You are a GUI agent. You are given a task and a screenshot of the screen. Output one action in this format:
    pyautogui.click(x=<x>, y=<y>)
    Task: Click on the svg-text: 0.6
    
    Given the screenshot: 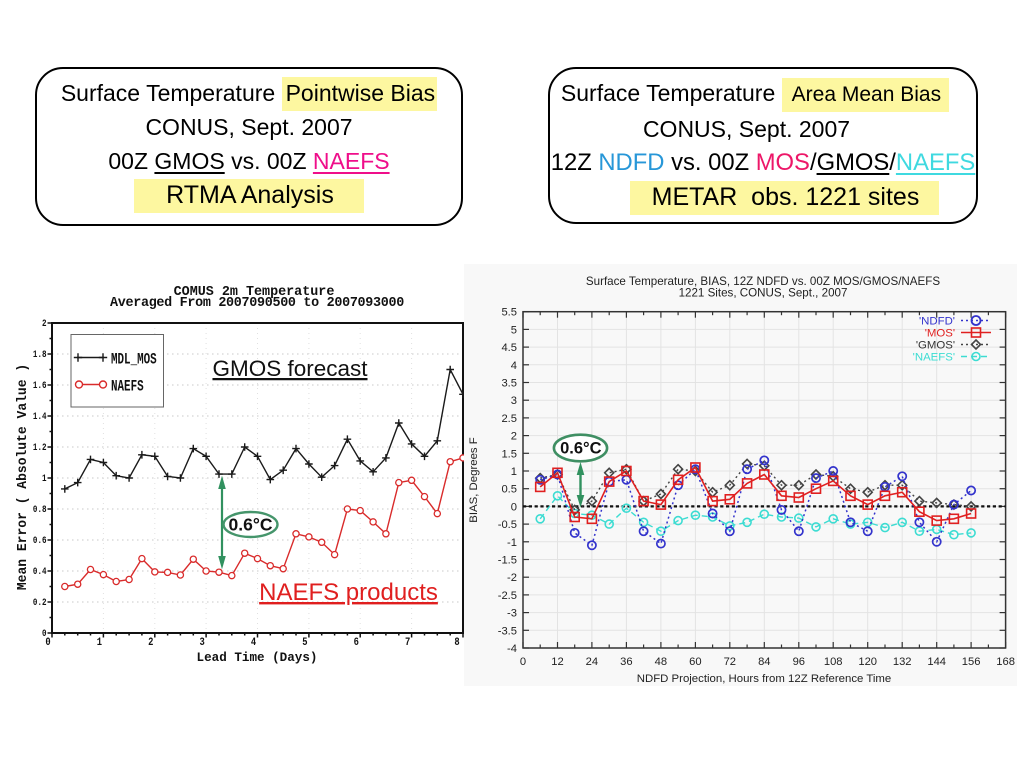 What is the action you would take?
    pyautogui.click(x=40, y=540)
    